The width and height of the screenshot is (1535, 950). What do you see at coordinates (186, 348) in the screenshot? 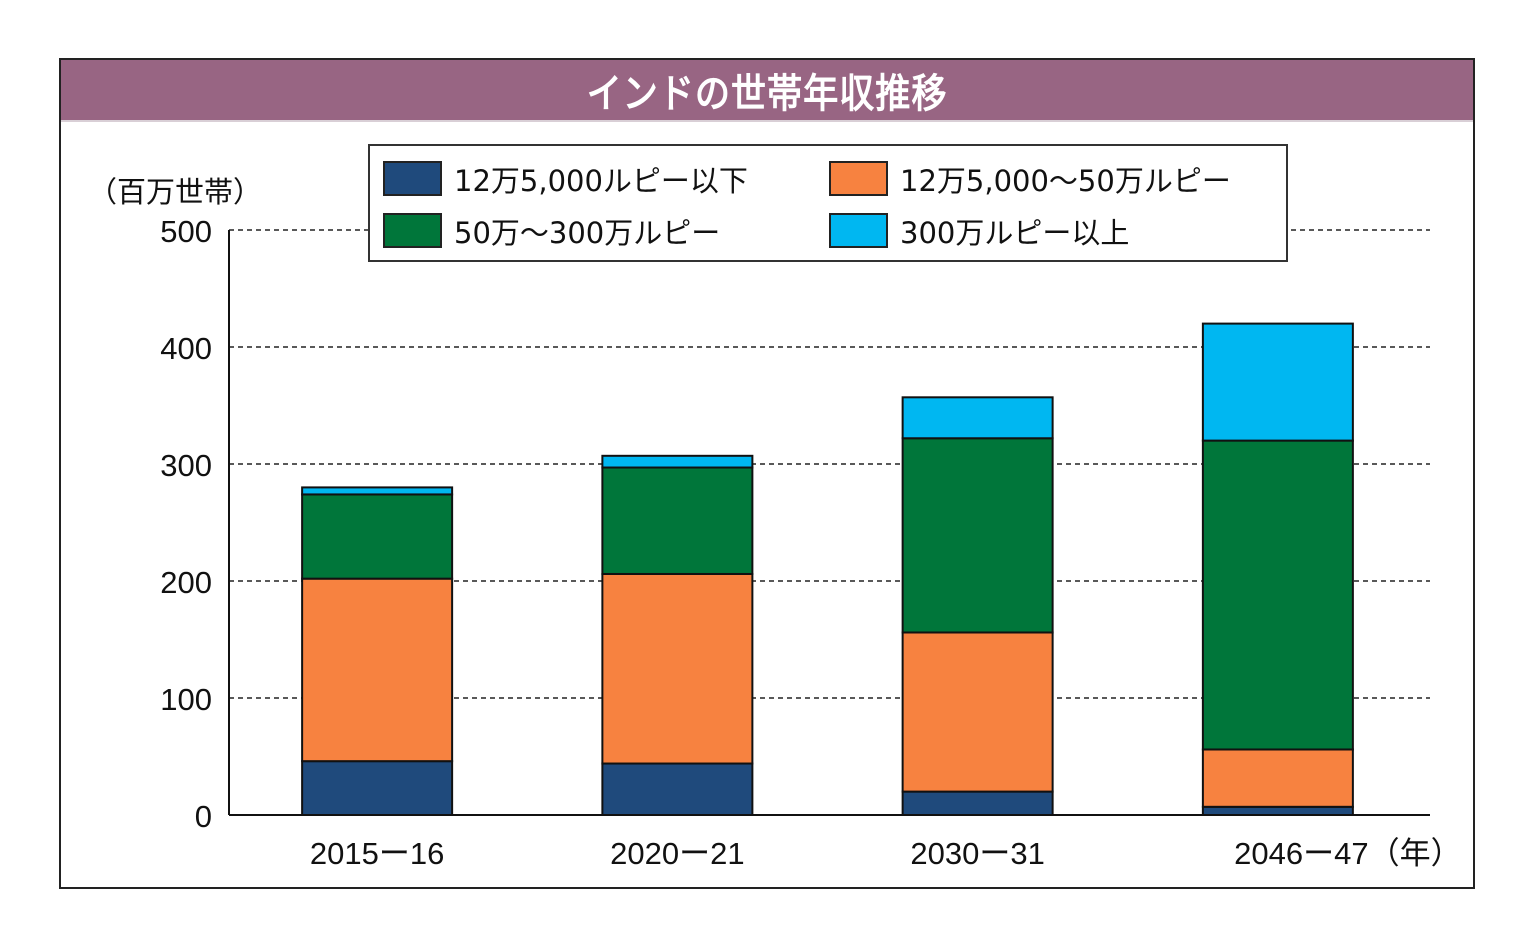
I see `y-tick-label: 400` at bounding box center [186, 348].